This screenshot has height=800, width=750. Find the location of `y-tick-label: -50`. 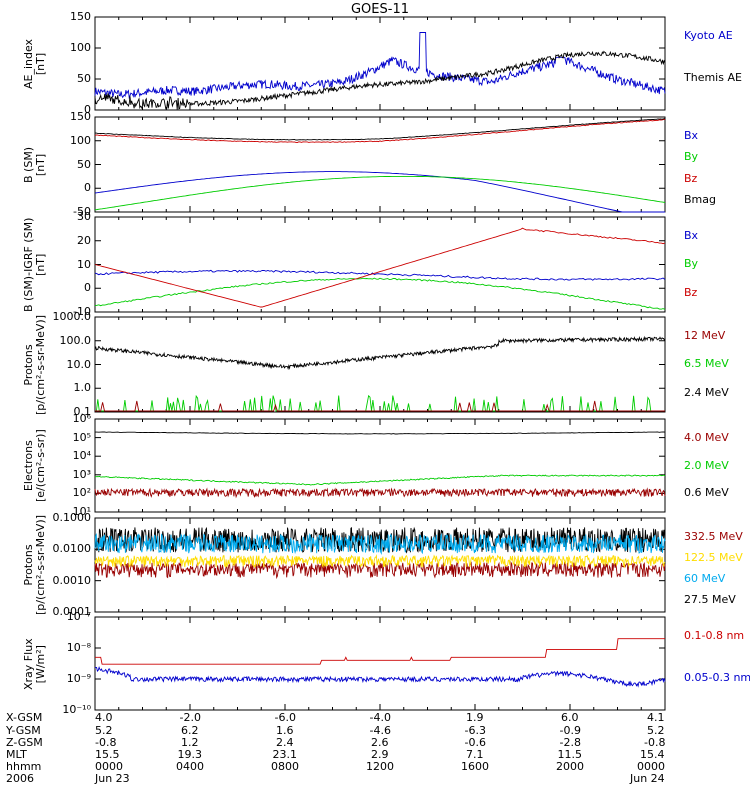

y-tick-label: -50 is located at coordinates (82, 211).